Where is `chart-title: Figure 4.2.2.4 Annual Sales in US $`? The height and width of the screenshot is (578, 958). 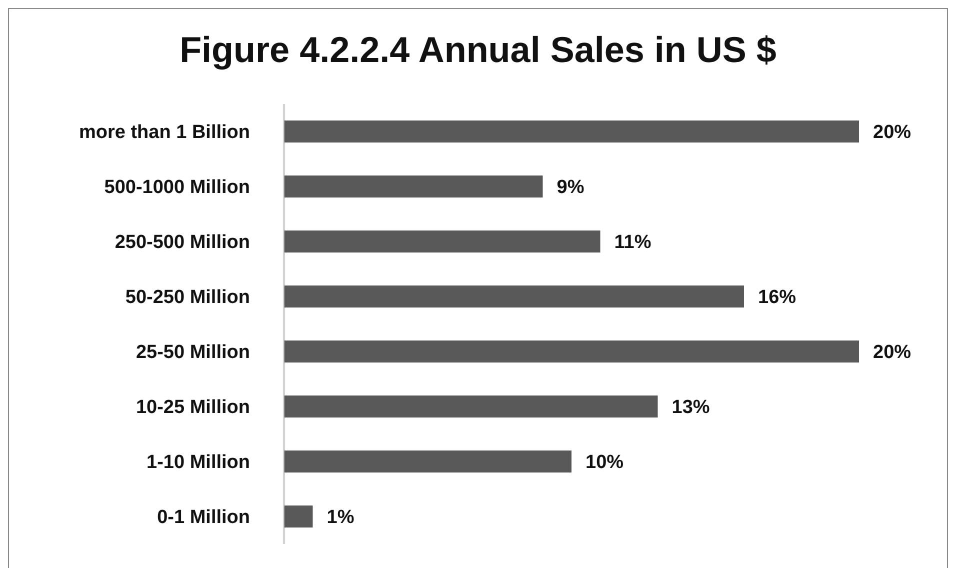
chart-title: Figure 4.2.2.4 Annual Sales in US $ is located at coordinates (478, 50).